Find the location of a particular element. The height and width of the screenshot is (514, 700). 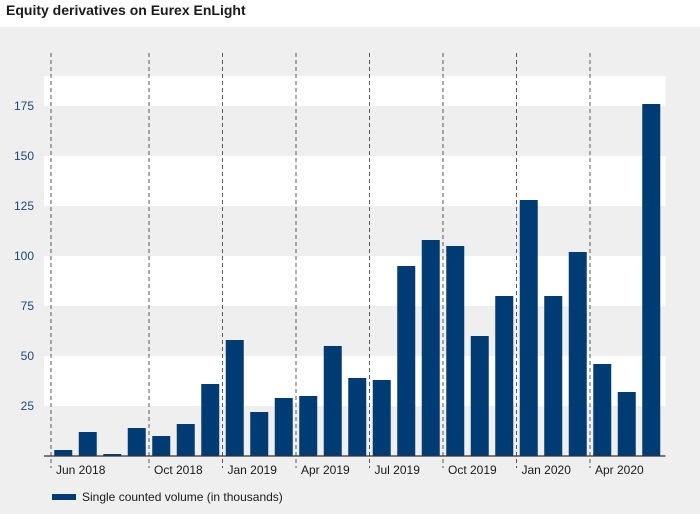

x-tick-label: Jan 2020 is located at coordinates (547, 470).